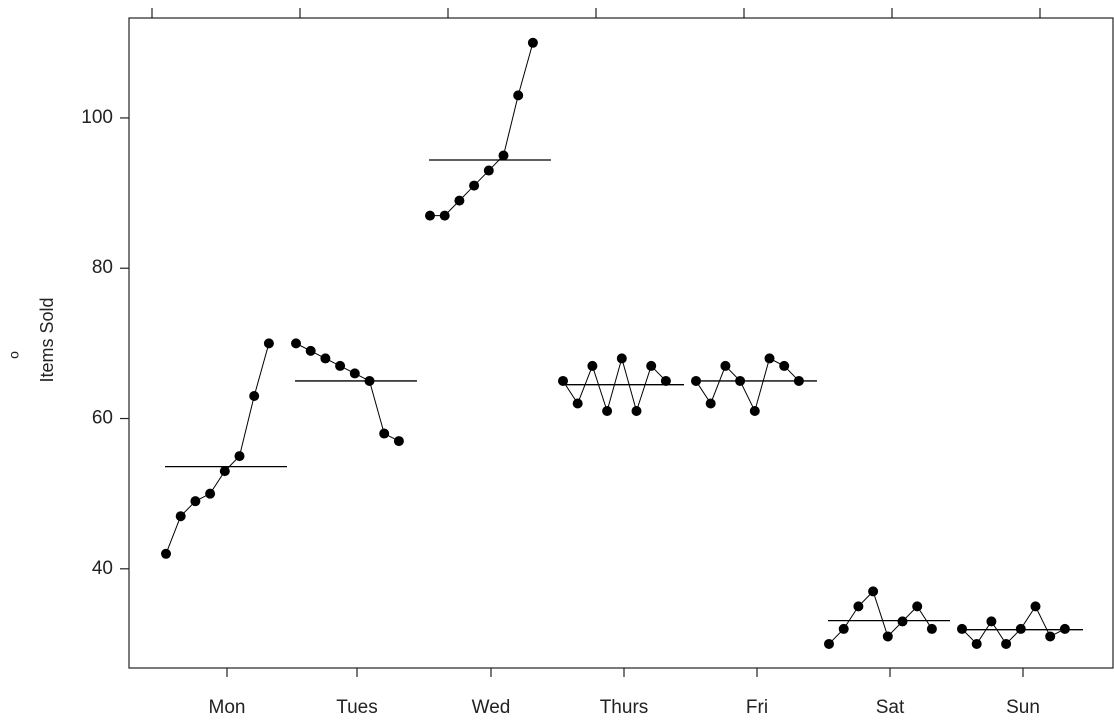 The image size is (1114, 721). Describe the element at coordinates (47, 339) in the screenshot. I see `y-axis-label: Items Sold` at that location.